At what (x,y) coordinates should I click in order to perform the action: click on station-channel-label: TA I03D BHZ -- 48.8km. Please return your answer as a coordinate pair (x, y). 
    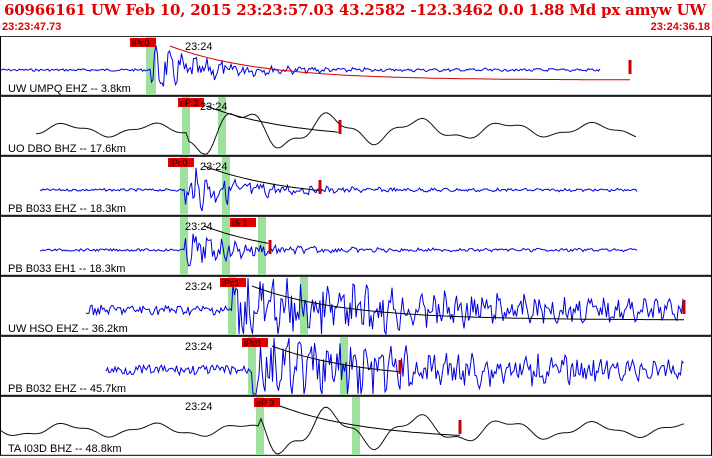
    Looking at the image, I should click on (65, 449).